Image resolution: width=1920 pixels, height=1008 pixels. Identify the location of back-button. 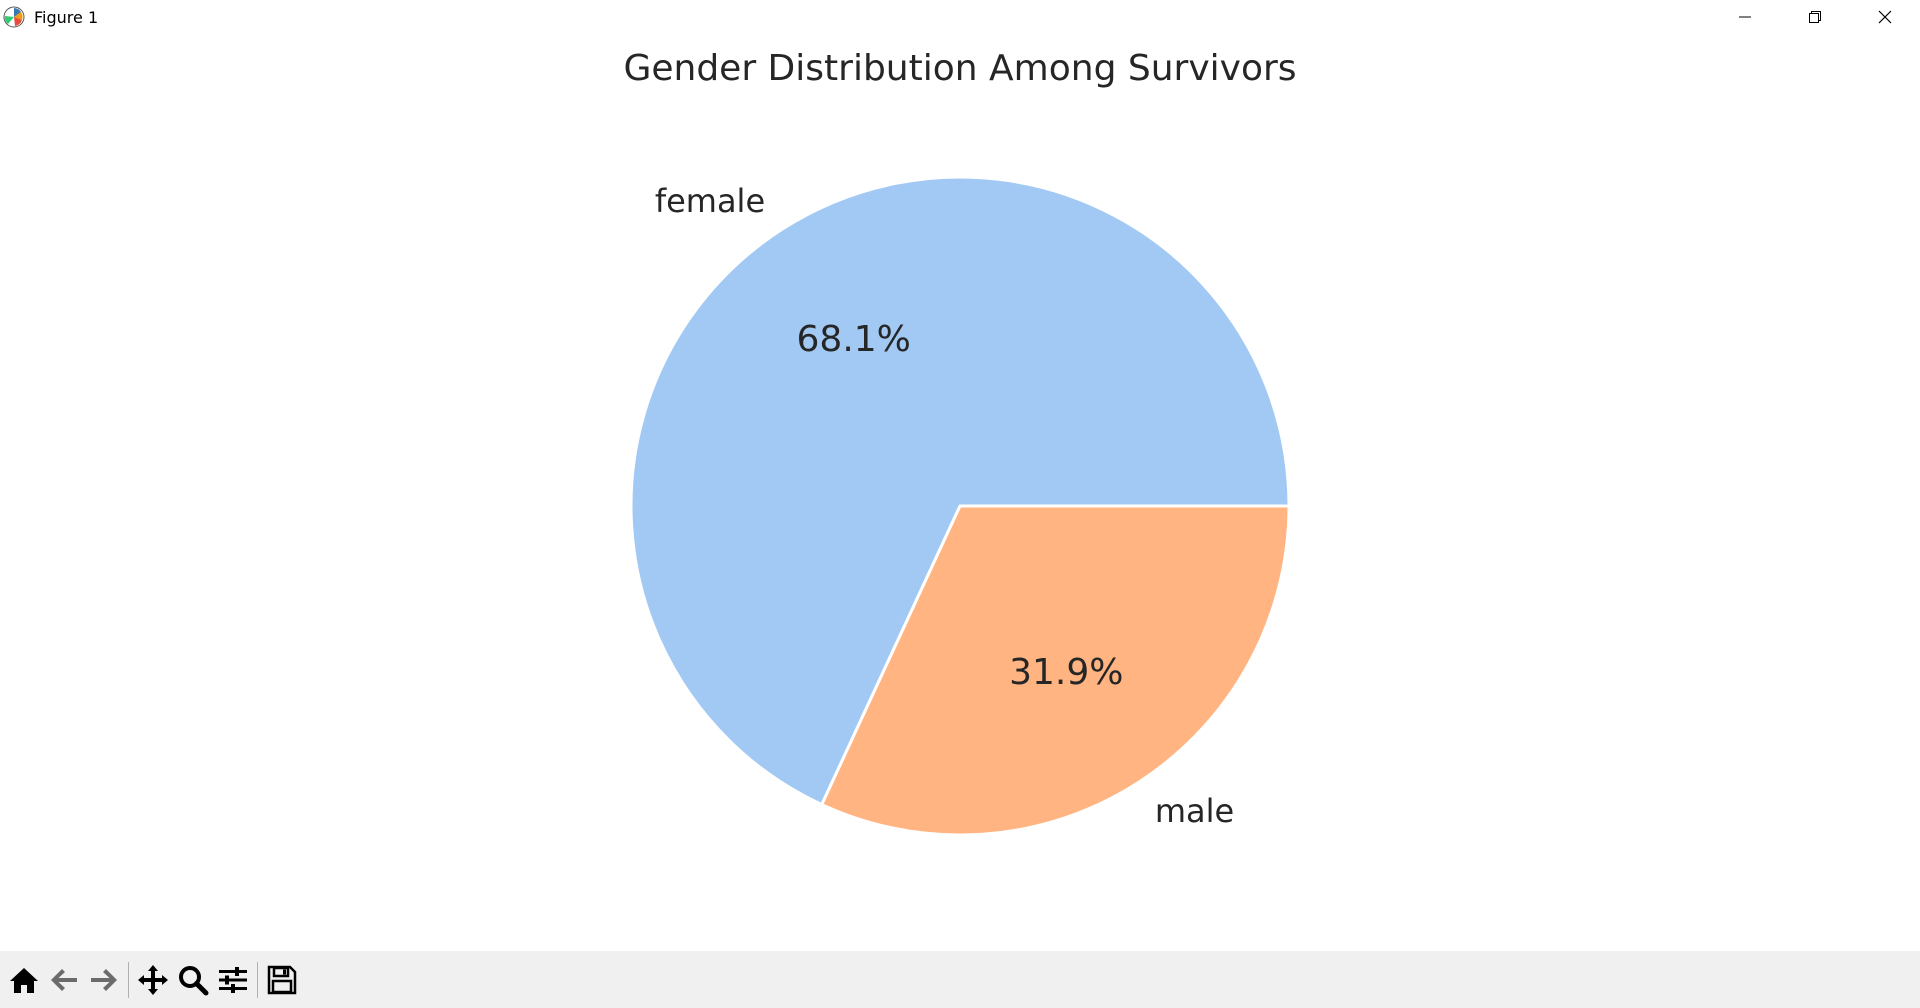
(64, 980).